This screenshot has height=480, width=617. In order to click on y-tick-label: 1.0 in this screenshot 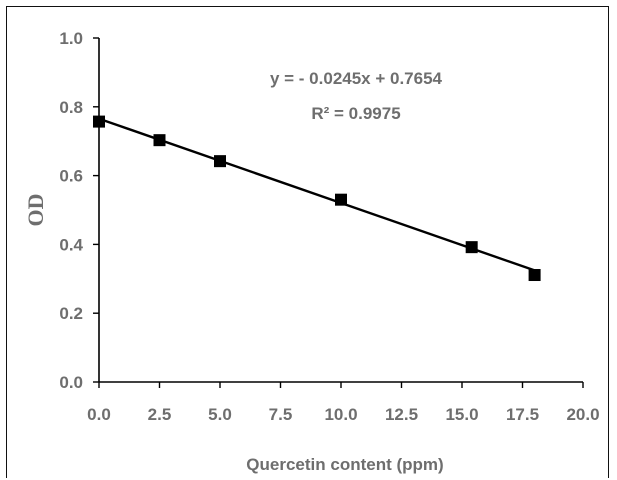, I will do `click(71, 38)`.